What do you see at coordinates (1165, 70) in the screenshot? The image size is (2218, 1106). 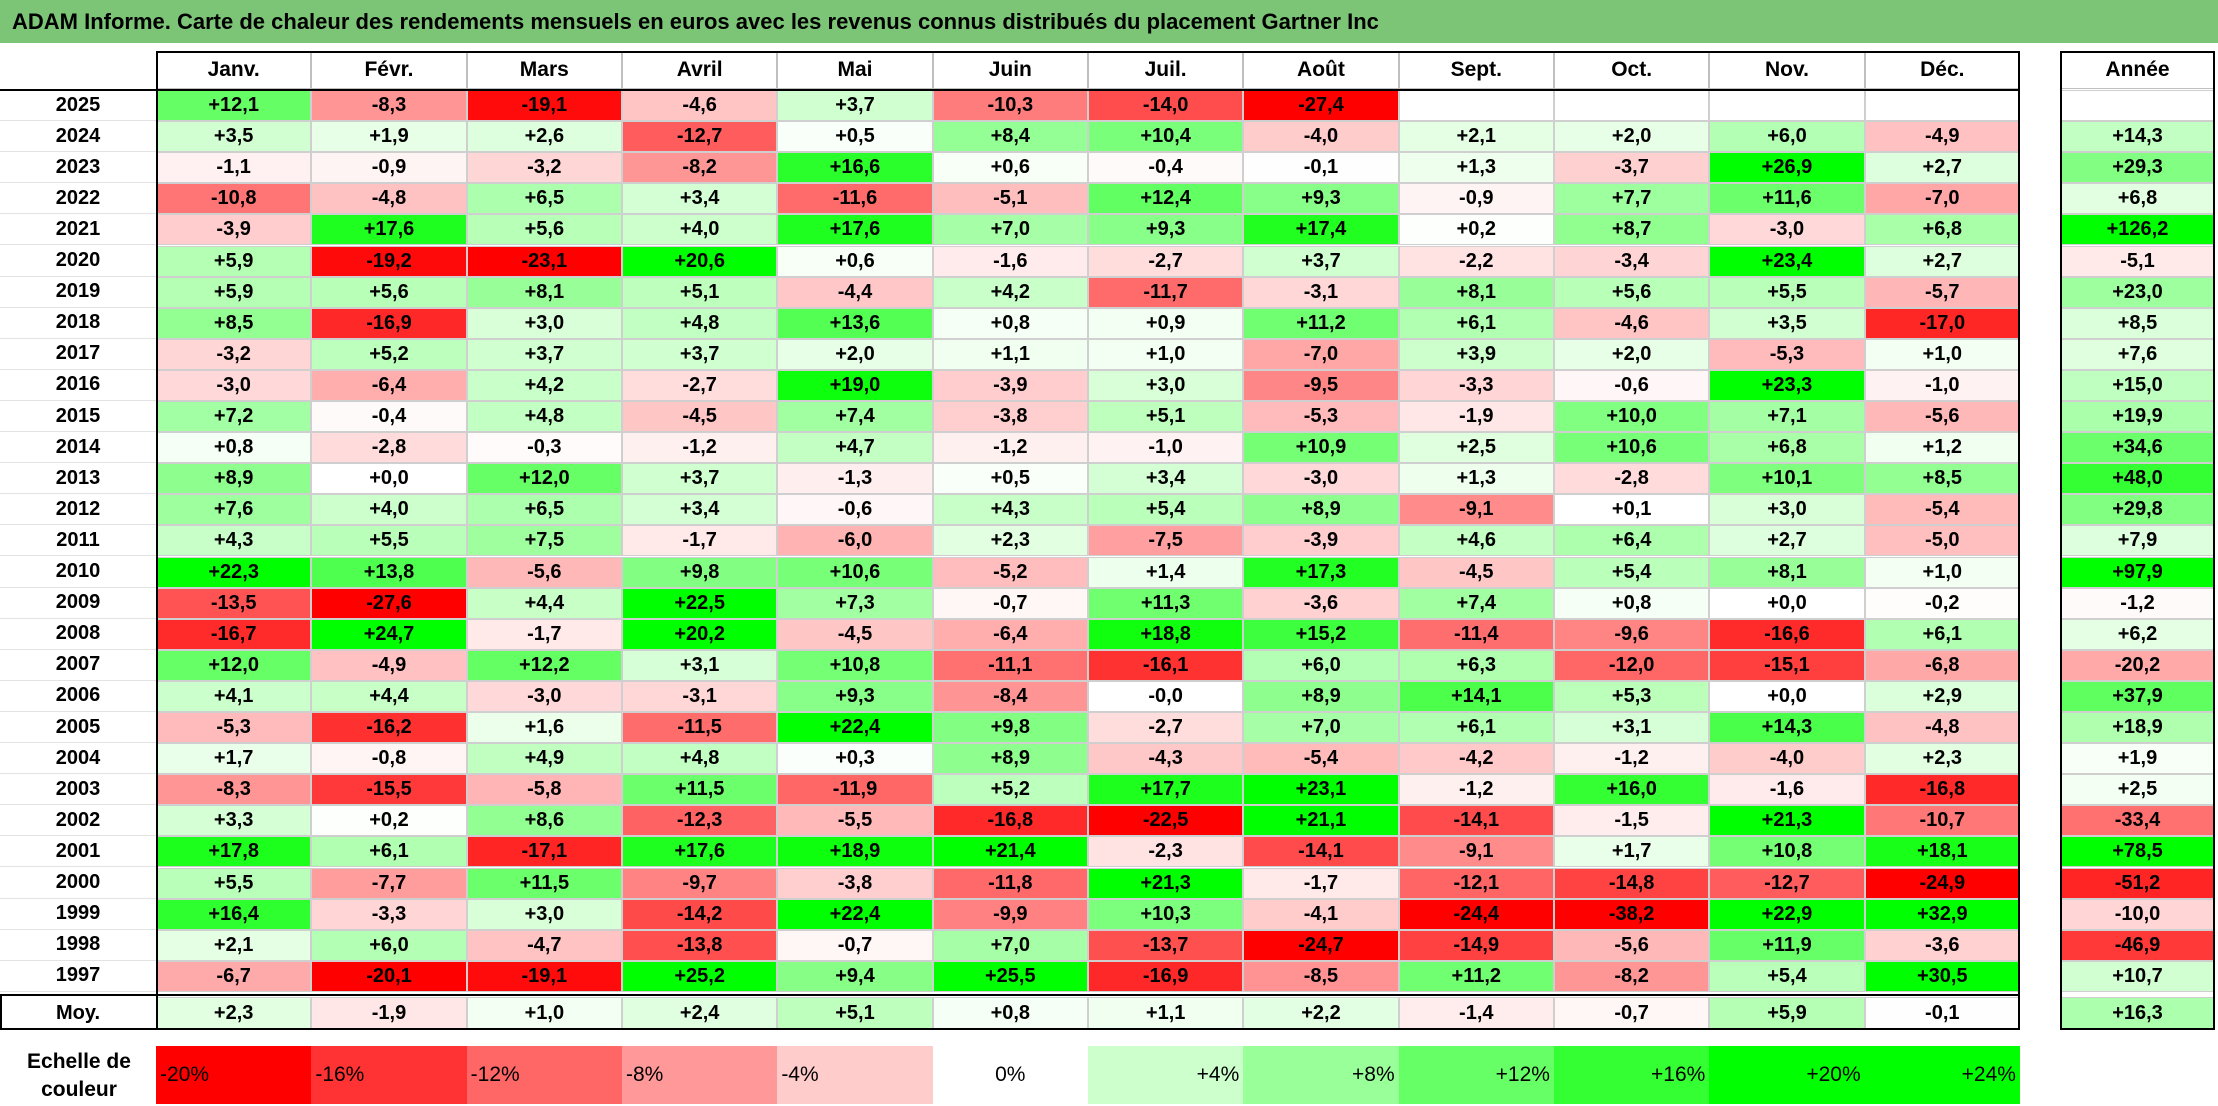 I see `month-header: Juil.` at bounding box center [1165, 70].